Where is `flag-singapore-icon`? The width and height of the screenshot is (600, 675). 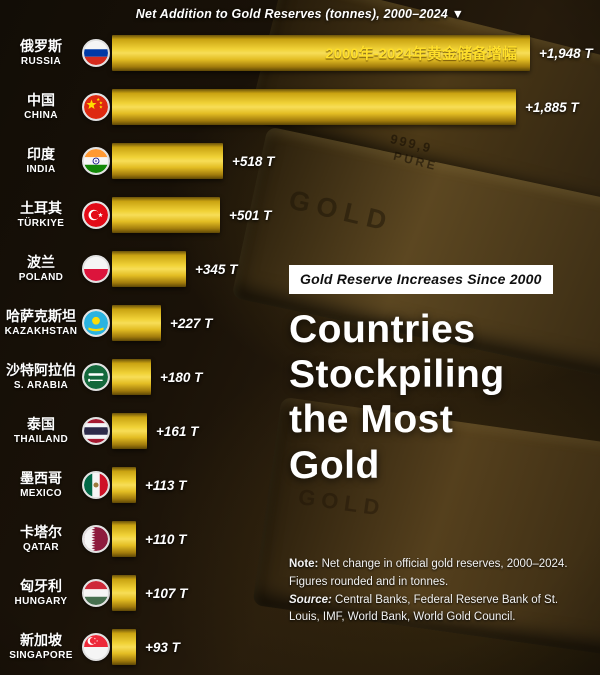
flag-singapore-icon is located at coordinates (96, 646).